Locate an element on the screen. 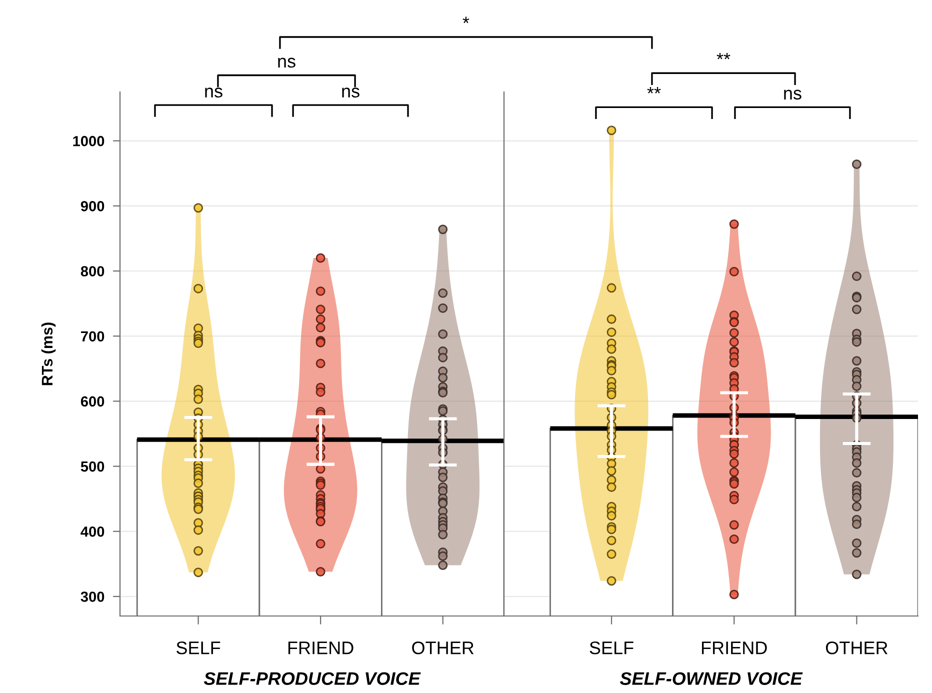  annotation: ** is located at coordinates (654, 90).